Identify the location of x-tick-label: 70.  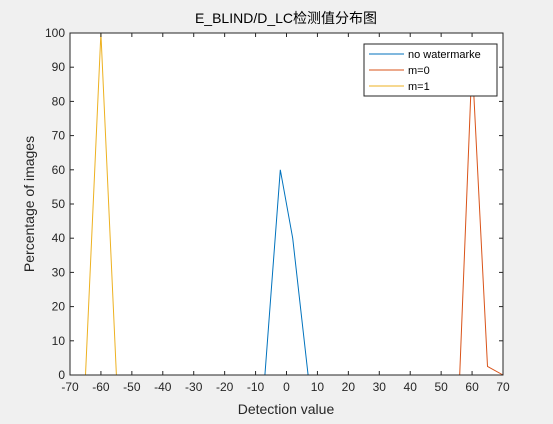
(503, 387).